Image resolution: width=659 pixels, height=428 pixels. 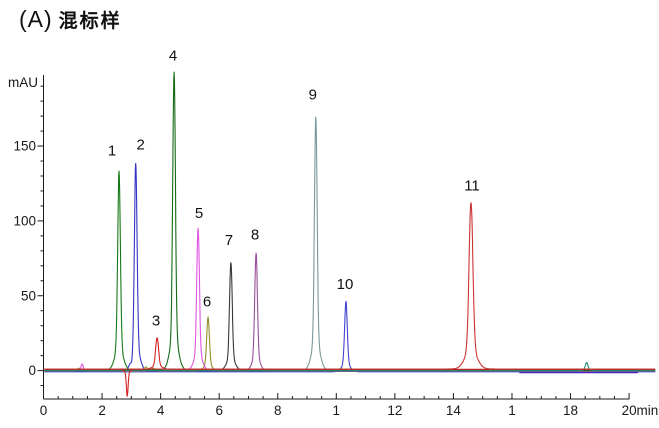 What do you see at coordinates (629, 410) in the screenshot?
I see `x-tick-label: 20` at bounding box center [629, 410].